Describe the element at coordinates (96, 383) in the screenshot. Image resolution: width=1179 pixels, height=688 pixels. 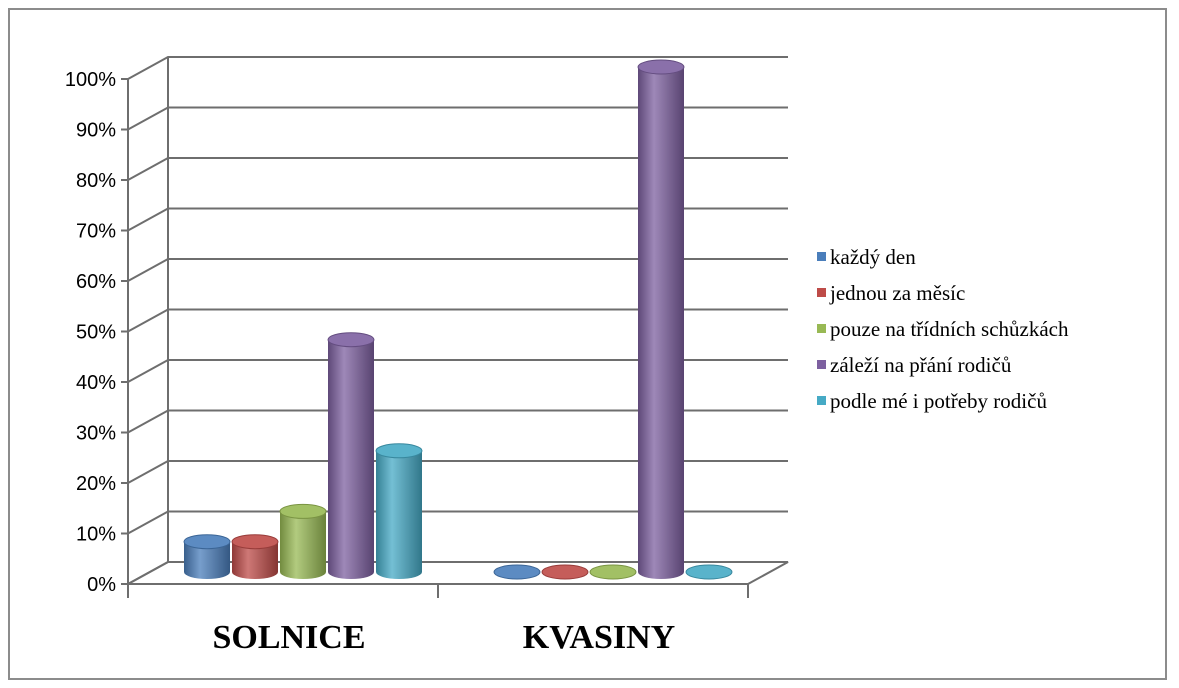
I see `y-tick-label: 40%` at that location.